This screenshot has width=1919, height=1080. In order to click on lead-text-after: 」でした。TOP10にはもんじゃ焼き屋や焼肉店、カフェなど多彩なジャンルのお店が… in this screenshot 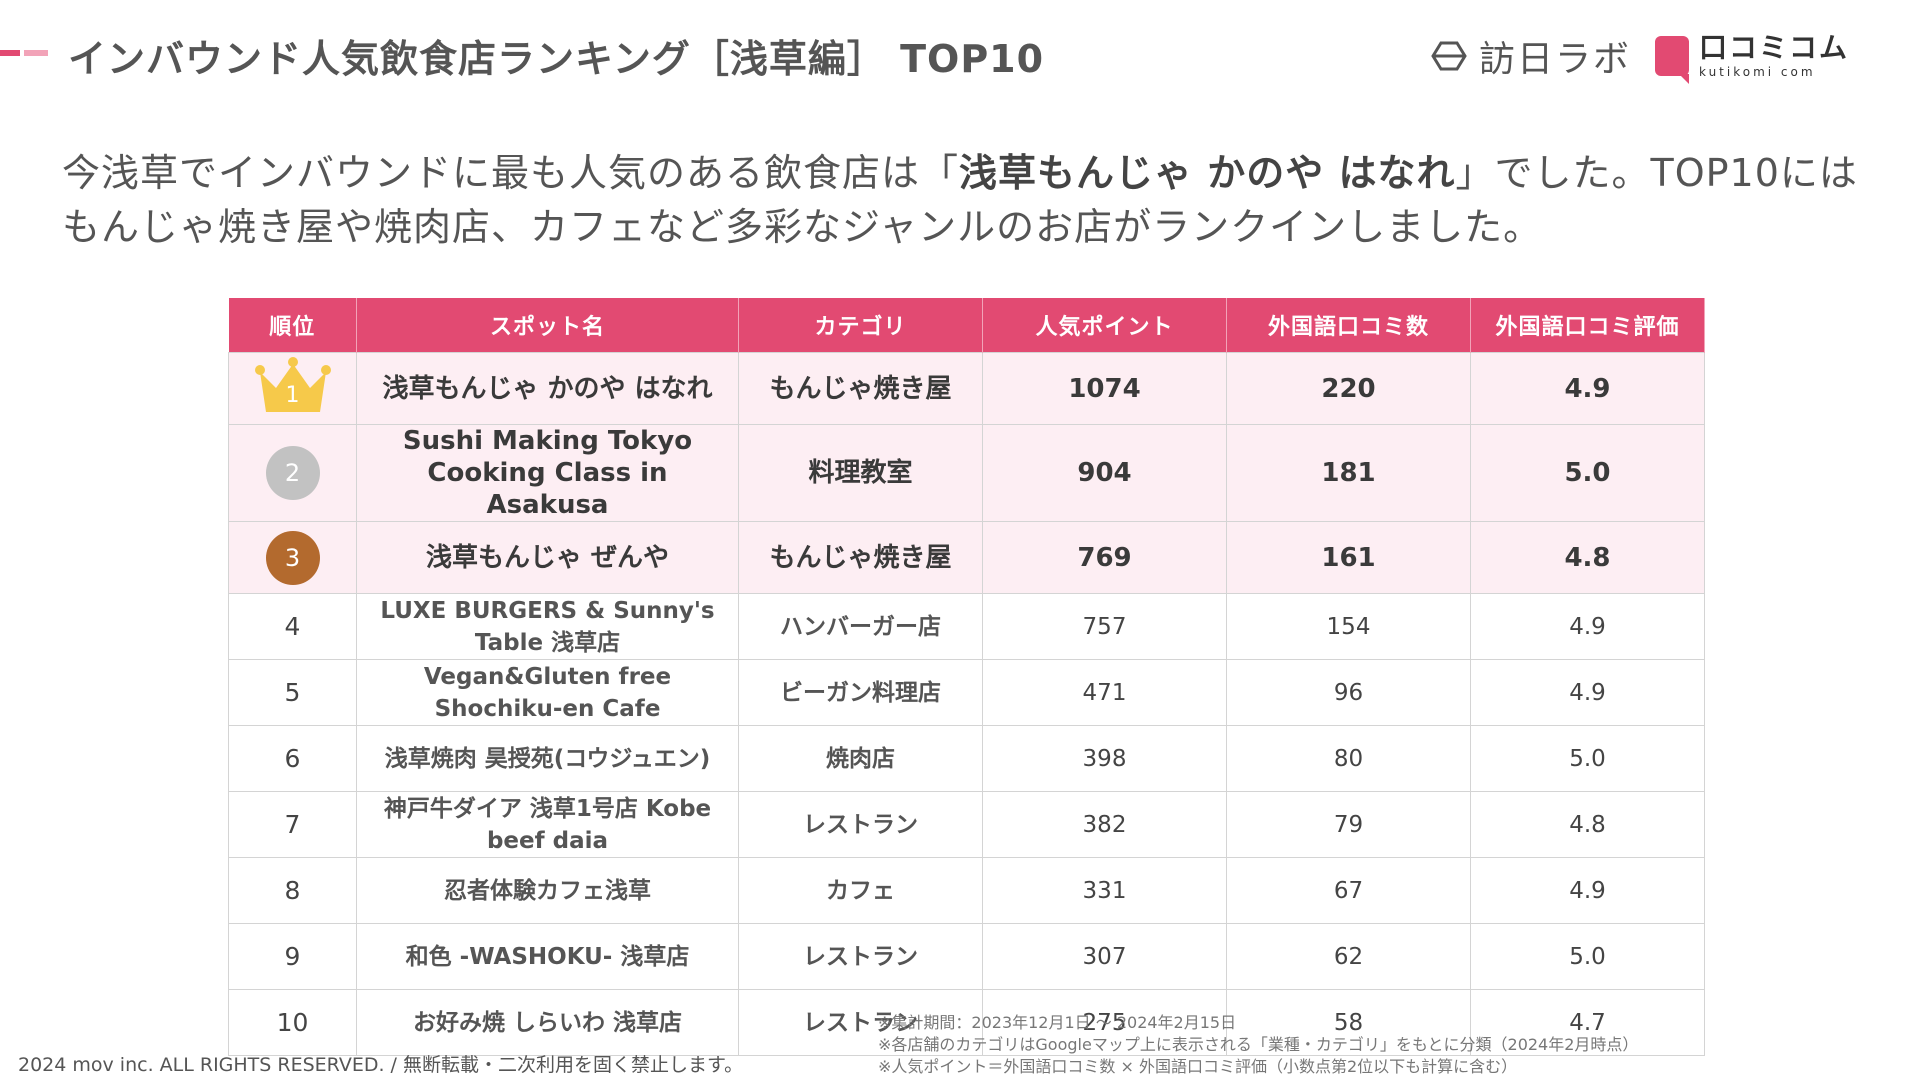, I will do `click(960, 200)`.